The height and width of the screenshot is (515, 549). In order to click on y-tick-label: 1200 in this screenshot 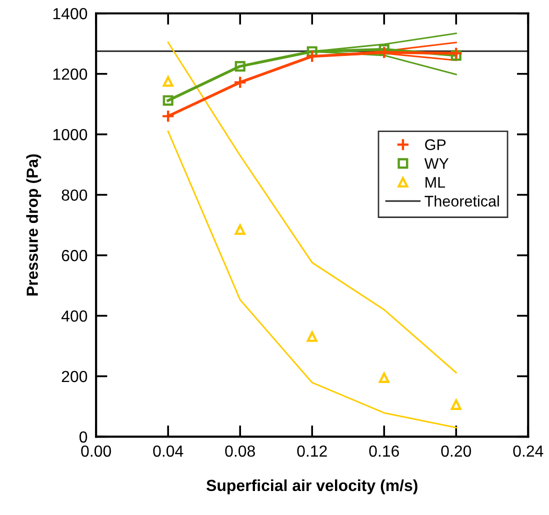, I will do `click(70, 74)`.